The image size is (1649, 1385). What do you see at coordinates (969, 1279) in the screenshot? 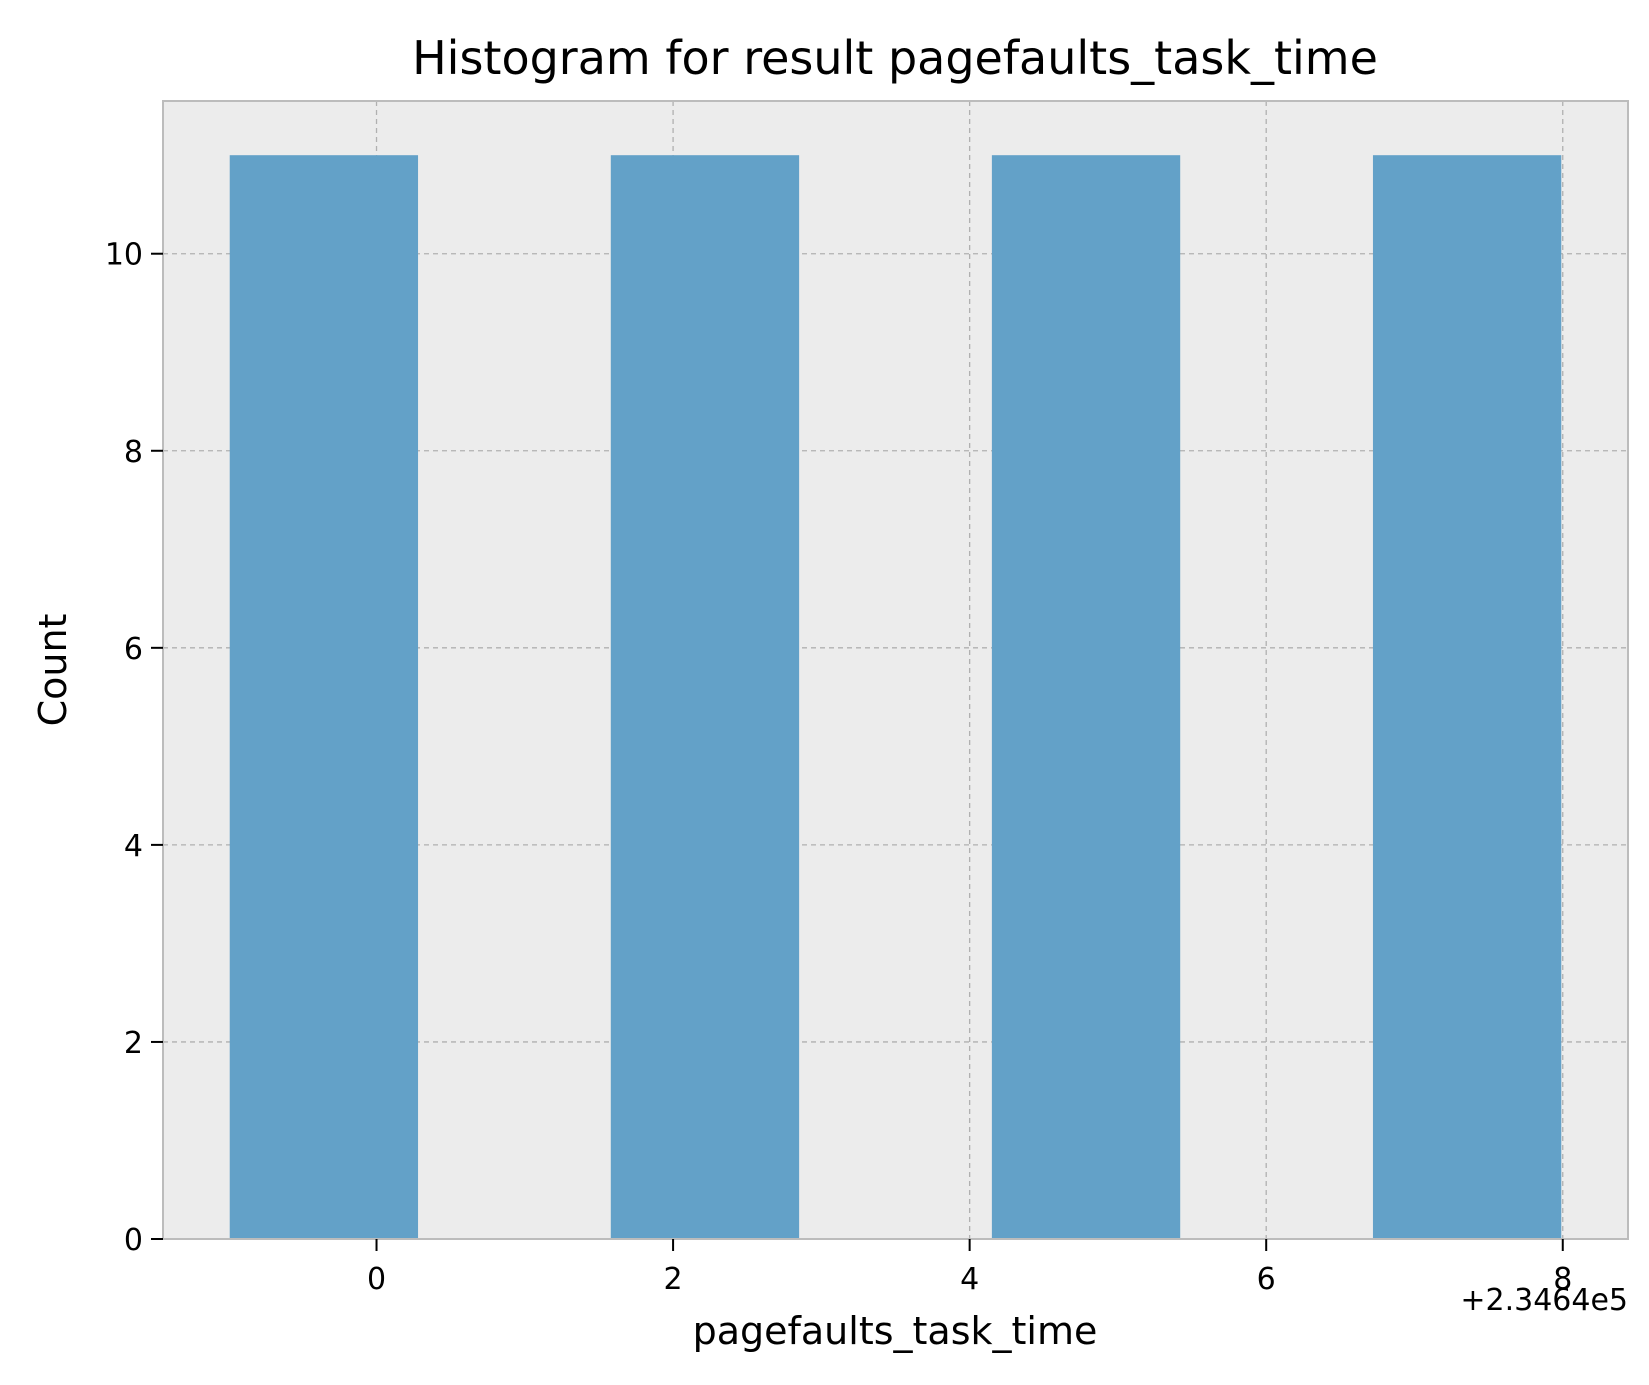
I see `x-tick-label: 4` at bounding box center [969, 1279].